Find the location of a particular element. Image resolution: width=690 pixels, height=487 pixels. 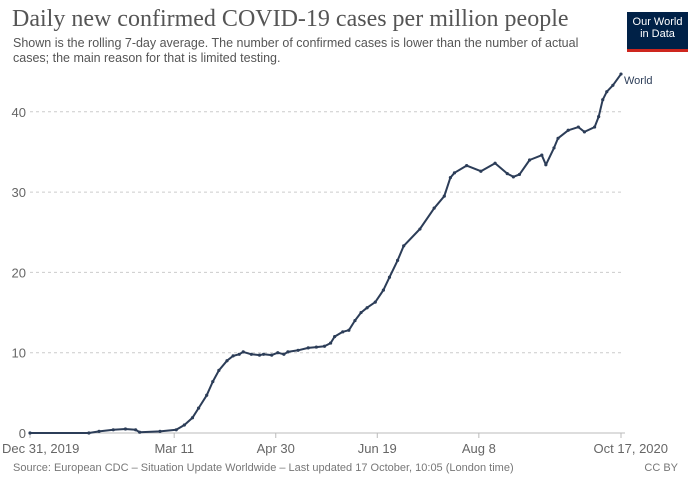

y-tick-label: 40 is located at coordinates (19, 112).